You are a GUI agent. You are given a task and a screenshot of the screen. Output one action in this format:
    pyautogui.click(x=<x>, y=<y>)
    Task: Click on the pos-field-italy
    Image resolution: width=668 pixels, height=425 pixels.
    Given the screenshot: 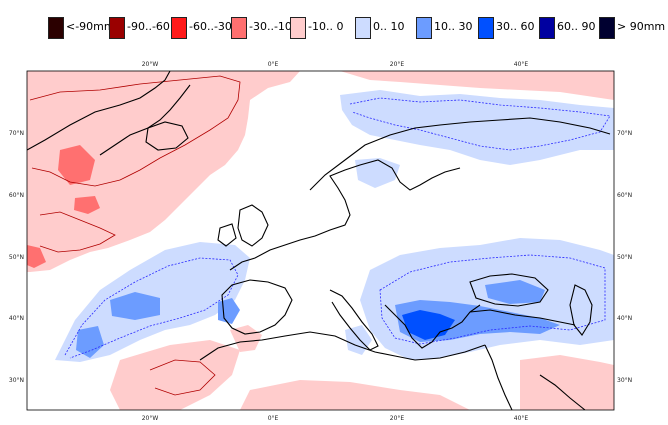 What is the action you would take?
    pyautogui.click(x=358, y=340)
    